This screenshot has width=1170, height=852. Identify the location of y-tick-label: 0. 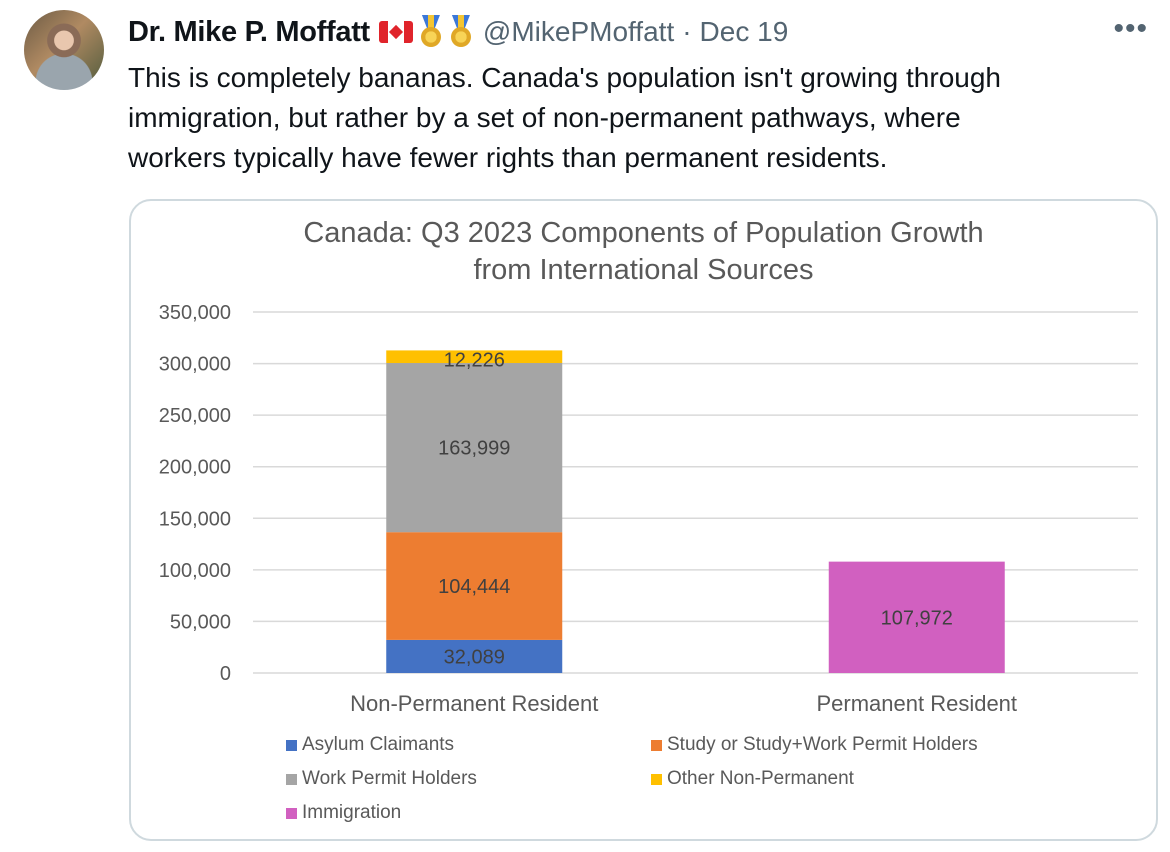
(225, 674).